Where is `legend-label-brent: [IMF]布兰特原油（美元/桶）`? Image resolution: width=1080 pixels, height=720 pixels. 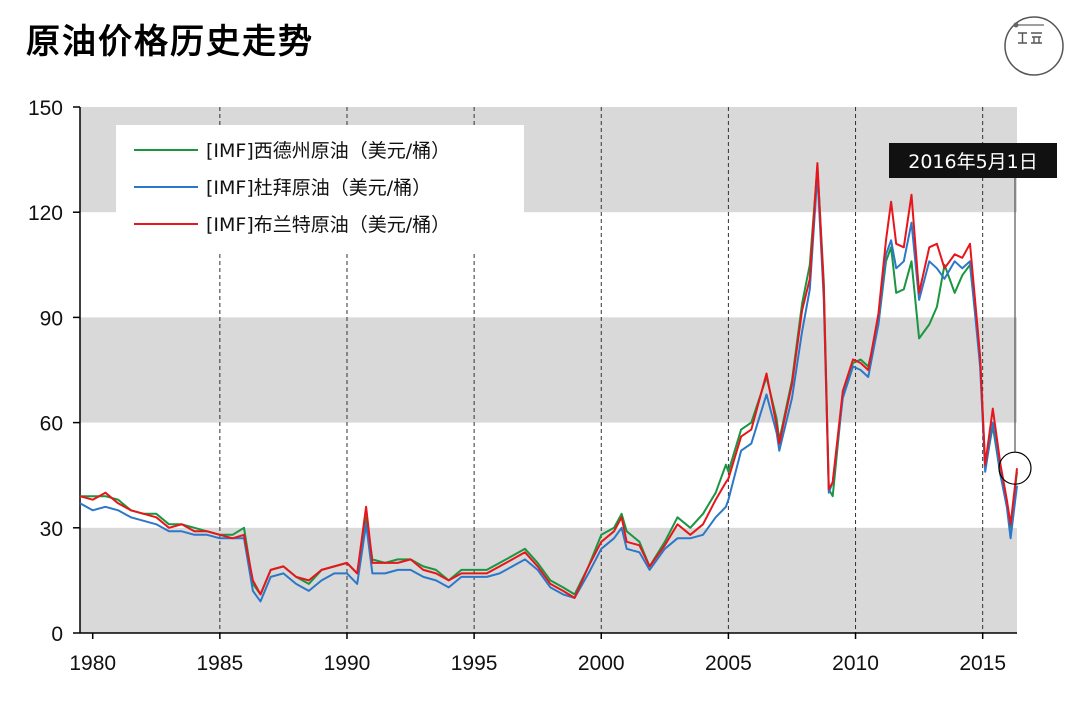
legend-label-brent: [IMF]布兰特原油（美元/桶） is located at coordinates (328, 225).